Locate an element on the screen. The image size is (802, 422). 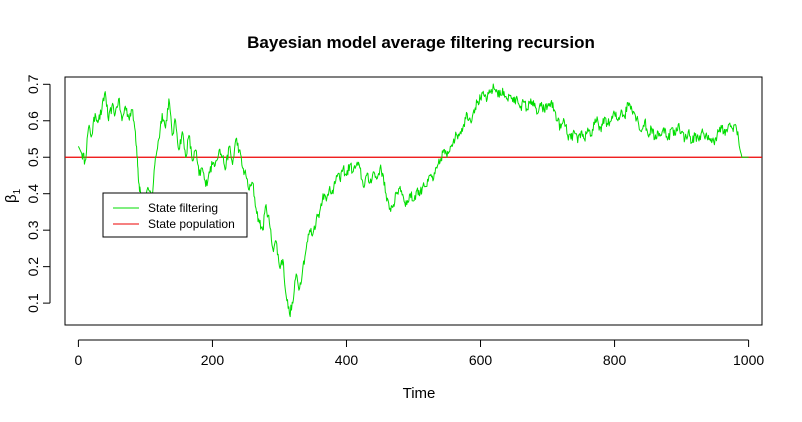
y-tick-label: 0.3 is located at coordinates (33, 230).